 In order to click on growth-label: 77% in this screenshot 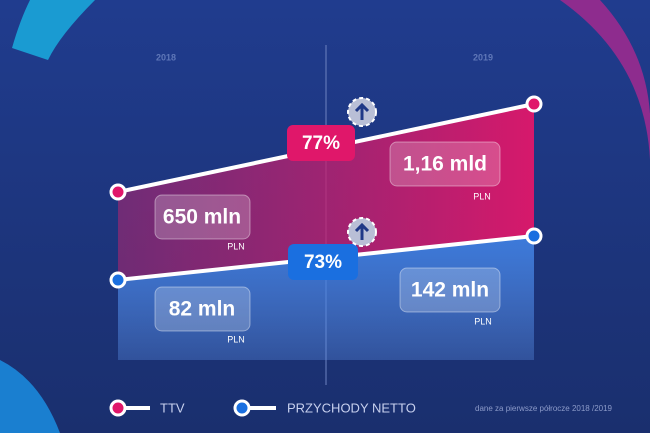, I will do `click(321, 143)`.